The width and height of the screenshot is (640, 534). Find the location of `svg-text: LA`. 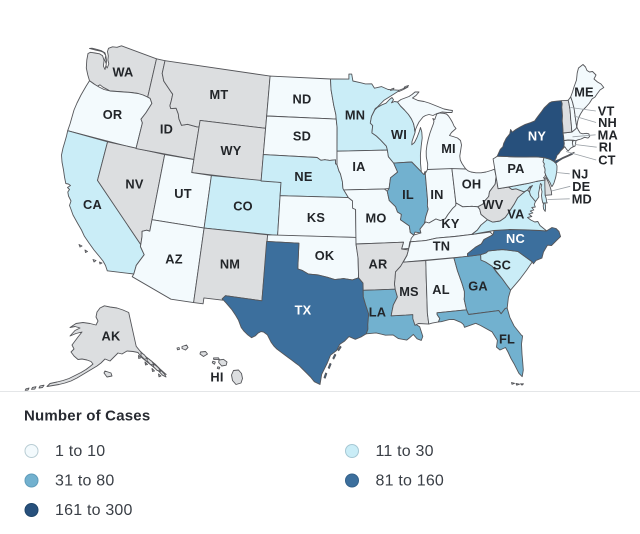

svg-text: LA is located at coordinates (377, 312).